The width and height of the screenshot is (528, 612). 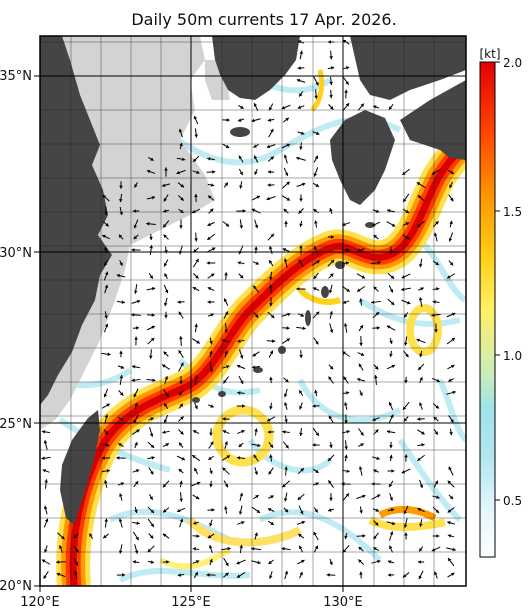 I want to click on lon-label-125: 125°E, so click(x=191, y=602).